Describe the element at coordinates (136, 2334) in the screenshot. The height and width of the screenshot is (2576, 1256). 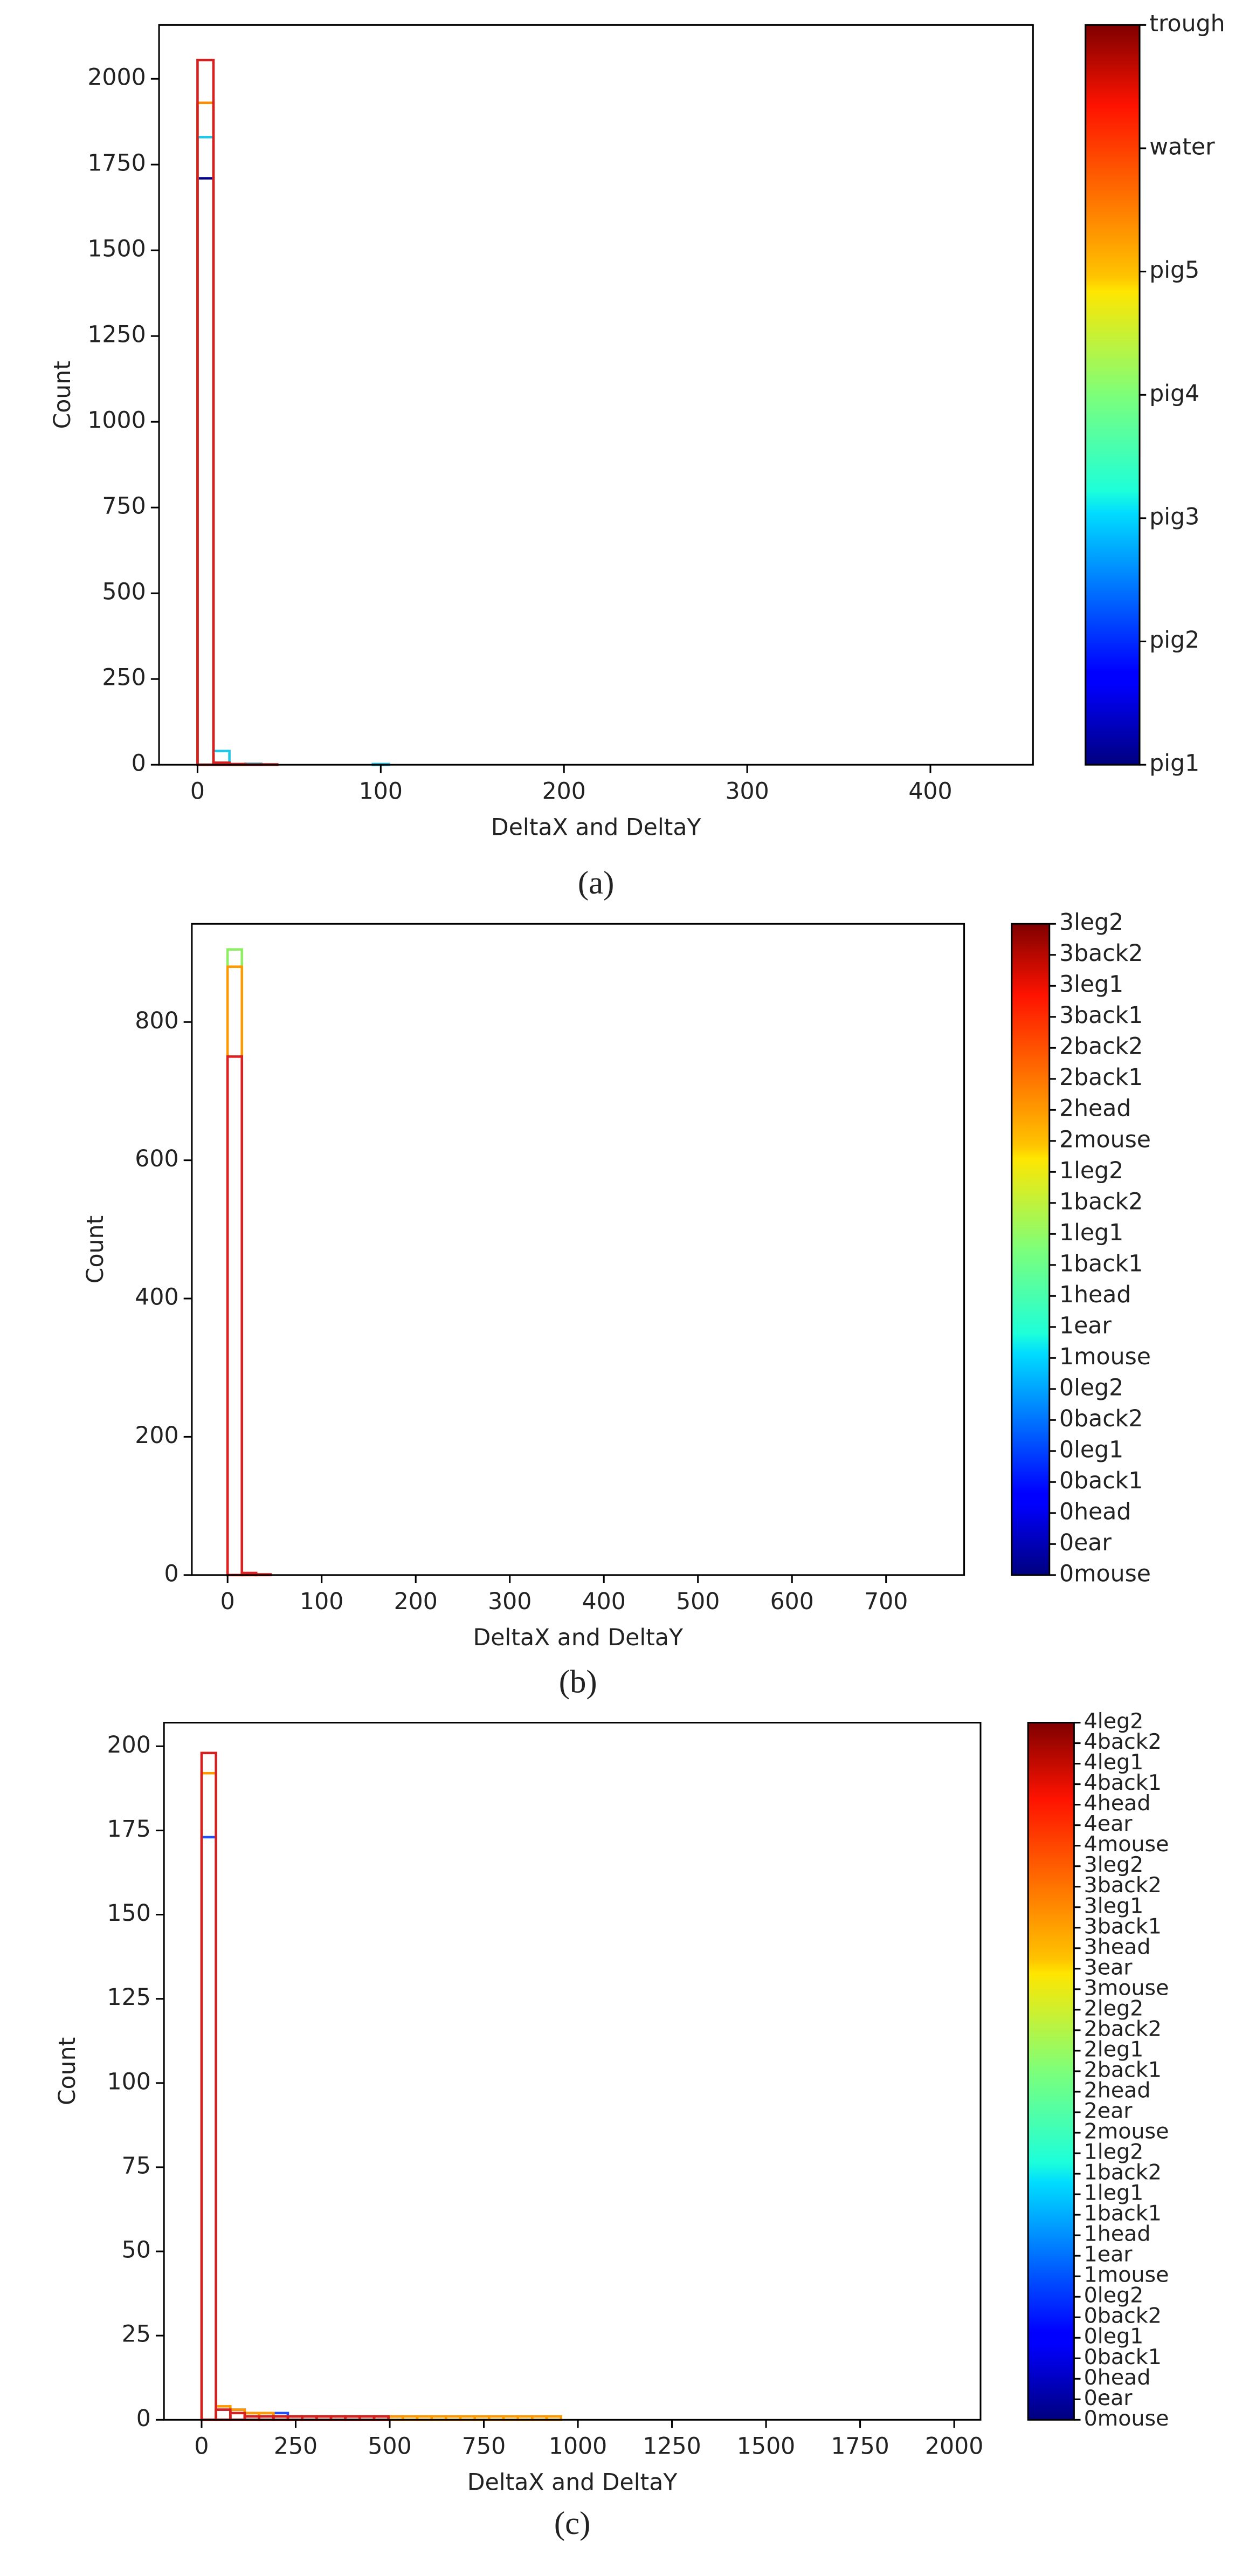
I see `y-tick-label: 25` at that location.